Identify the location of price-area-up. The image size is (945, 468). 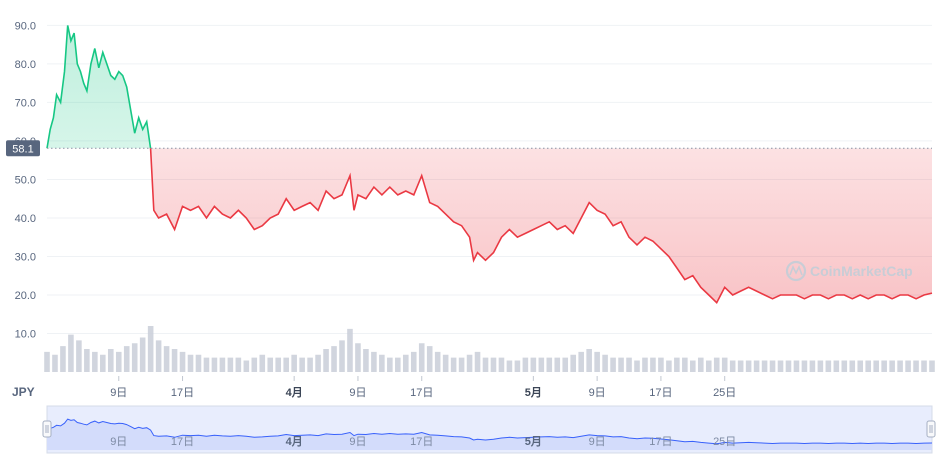
(99, 87).